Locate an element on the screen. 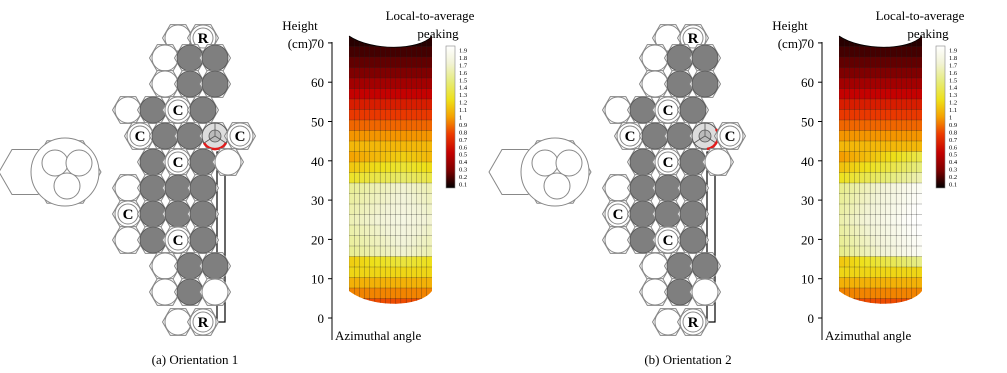  colorbar-tick-label: 1.7 is located at coordinates (953, 65).